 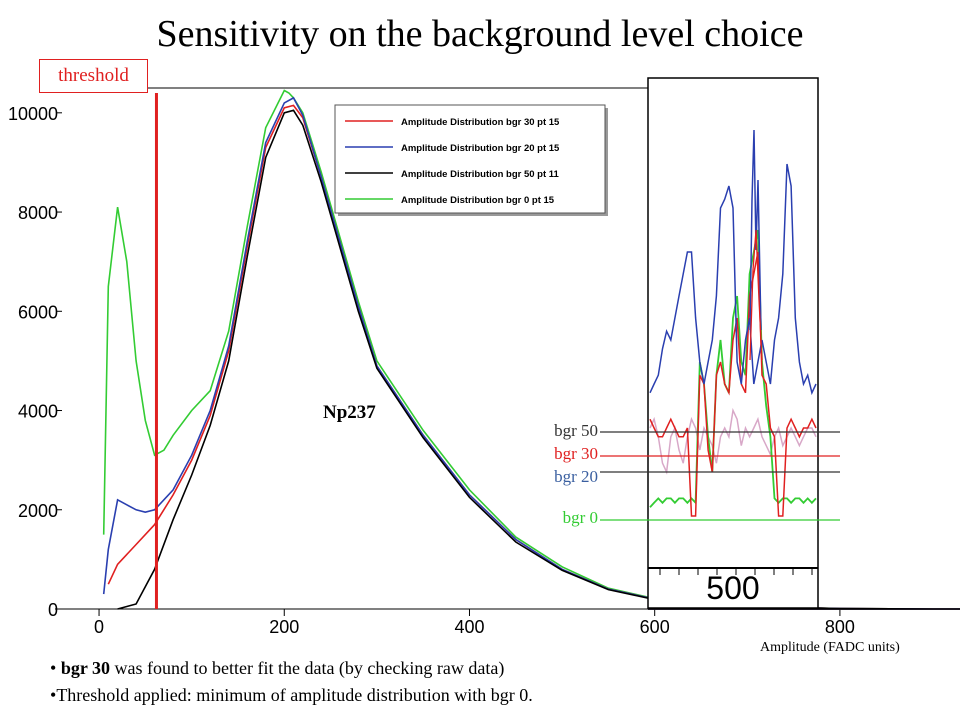 What do you see at coordinates (480, 122) in the screenshot?
I see `legend-entry: Amplitude Distribution bgr 30 pt 15` at bounding box center [480, 122].